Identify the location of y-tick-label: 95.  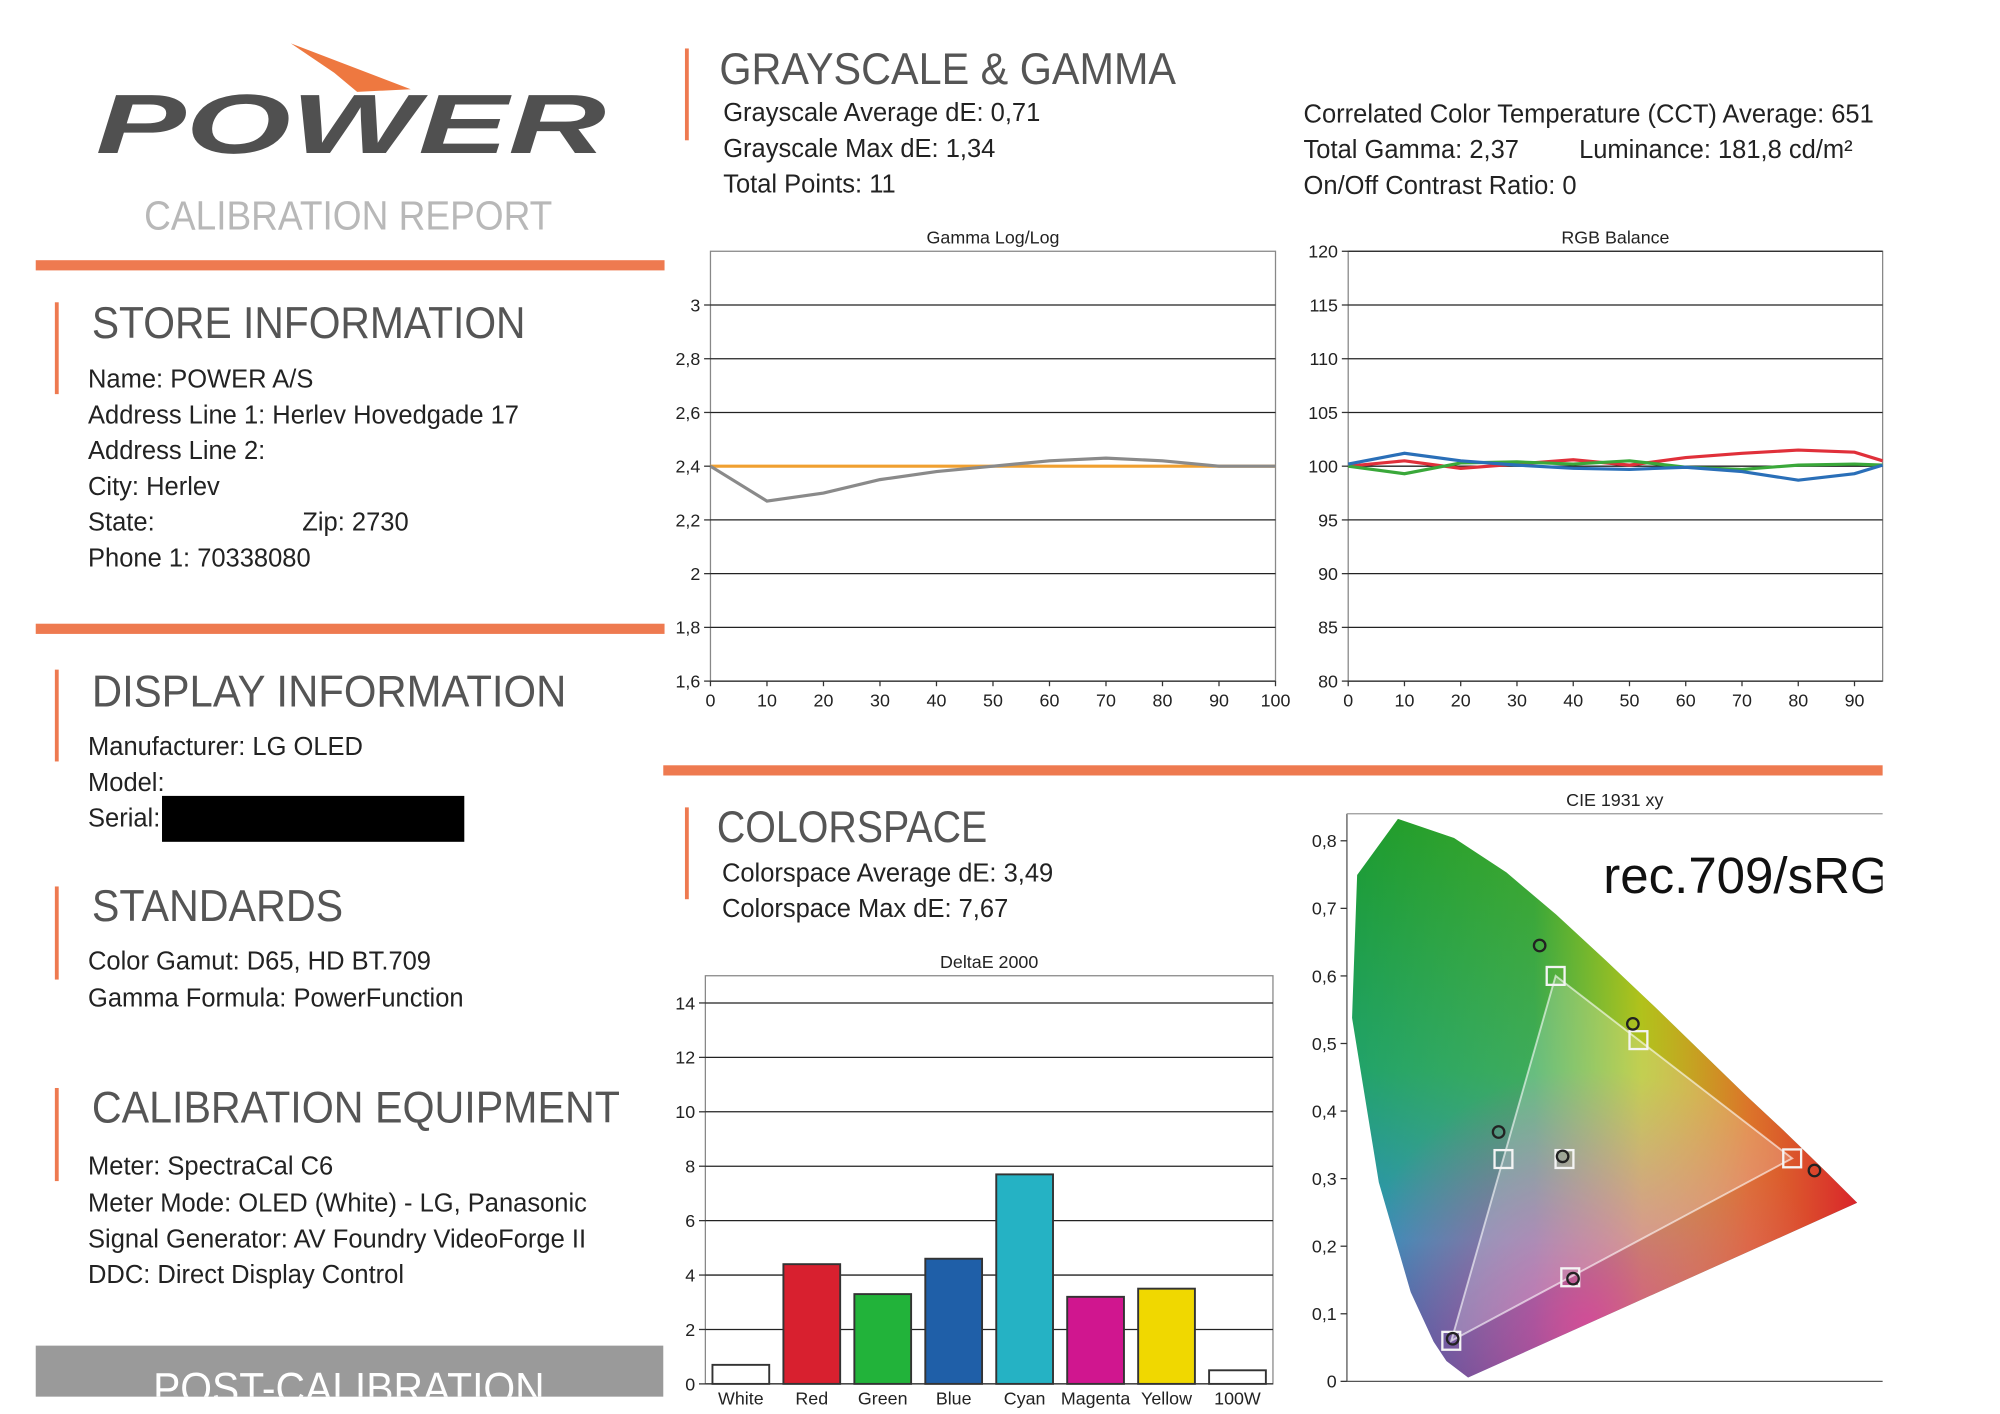
(1328, 520).